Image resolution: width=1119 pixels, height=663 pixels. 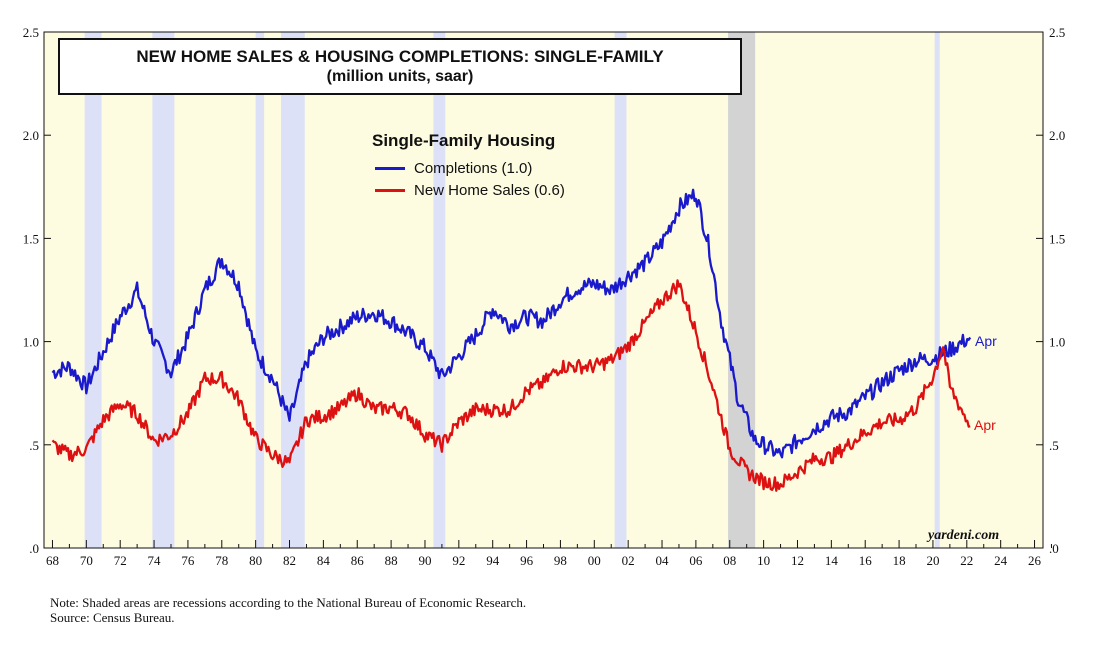 What do you see at coordinates (473, 168) in the screenshot?
I see `legend-label-completions: Completions (1.0)` at bounding box center [473, 168].